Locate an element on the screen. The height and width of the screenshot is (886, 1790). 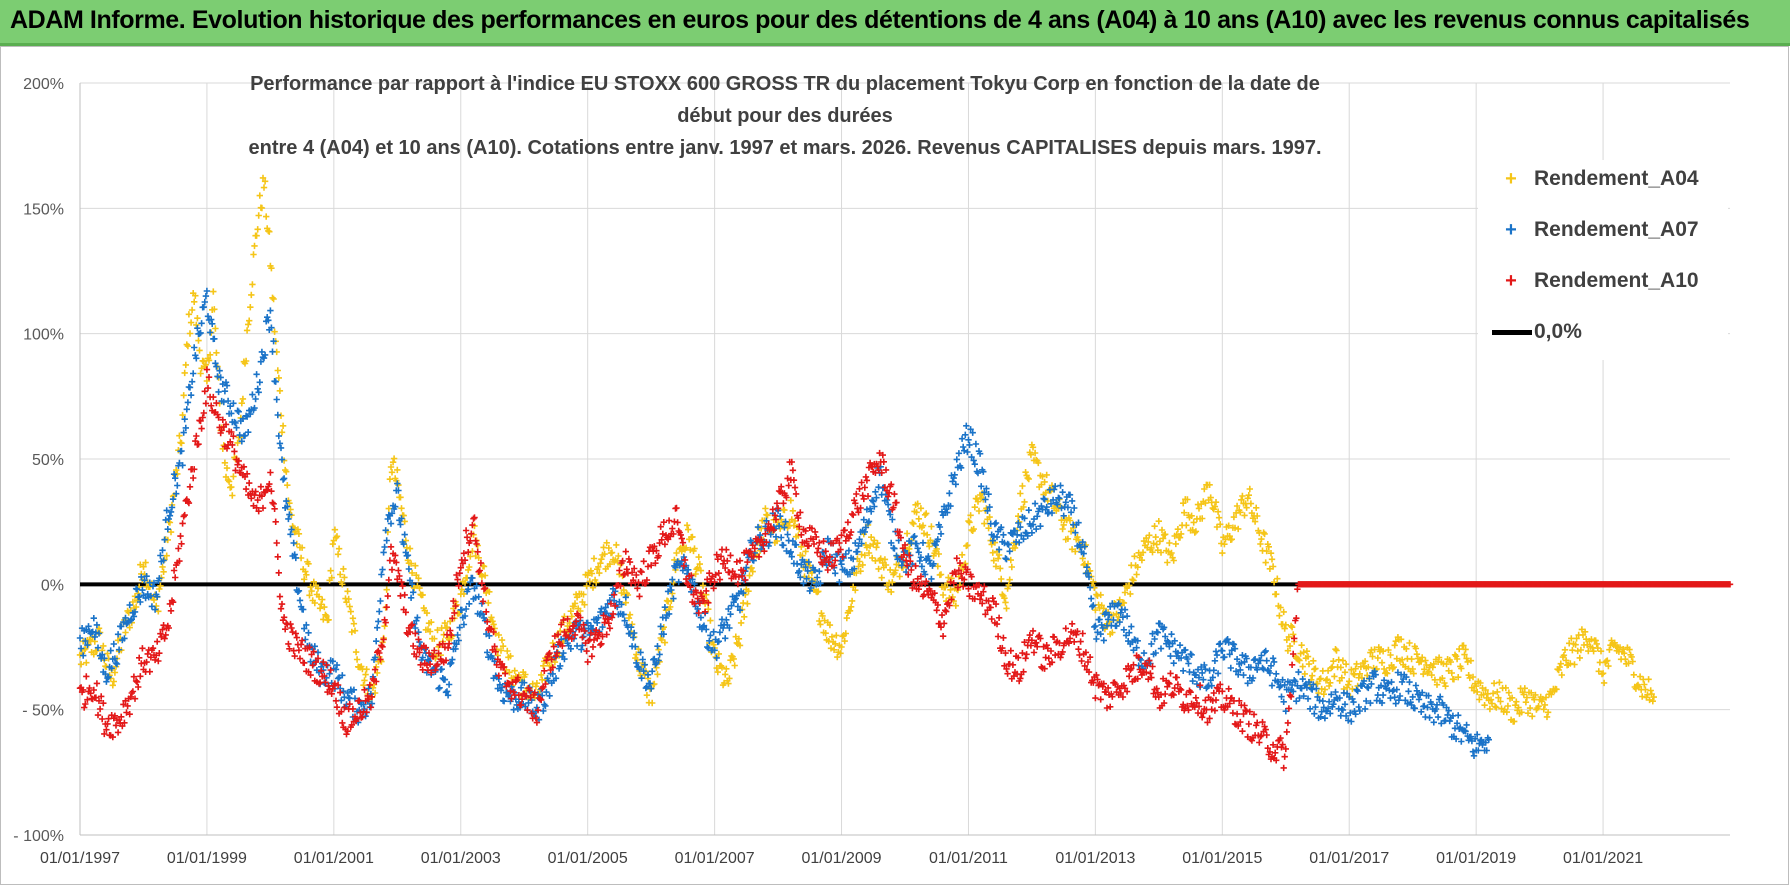
legend-marker-a04: + is located at coordinates (1511, 179).